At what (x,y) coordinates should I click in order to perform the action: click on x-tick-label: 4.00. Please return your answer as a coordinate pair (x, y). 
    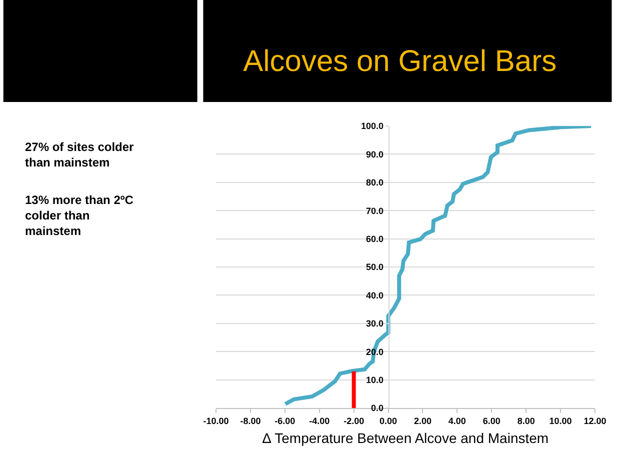
    Looking at the image, I should click on (457, 421).